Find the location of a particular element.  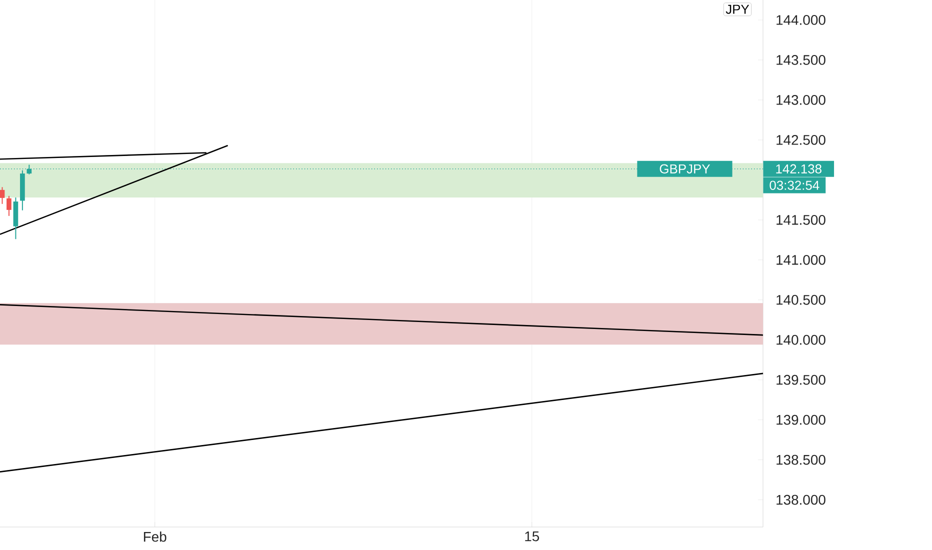

y-tick-label: 141.000 is located at coordinates (801, 259).